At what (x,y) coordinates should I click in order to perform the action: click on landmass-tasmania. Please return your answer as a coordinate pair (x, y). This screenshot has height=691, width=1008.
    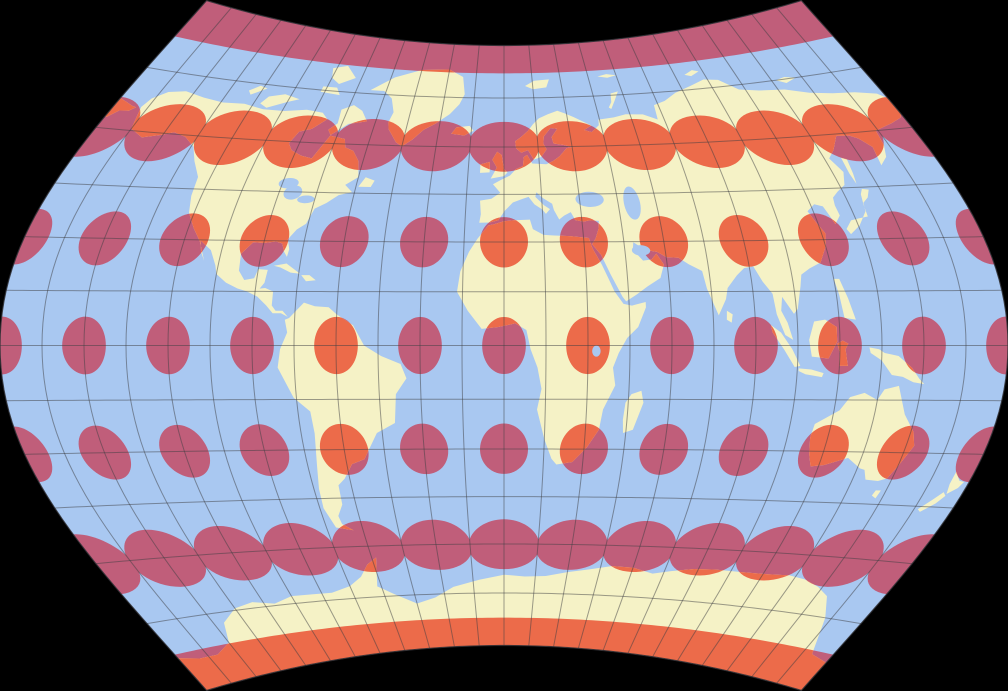
    Looking at the image, I should click on (876, 494).